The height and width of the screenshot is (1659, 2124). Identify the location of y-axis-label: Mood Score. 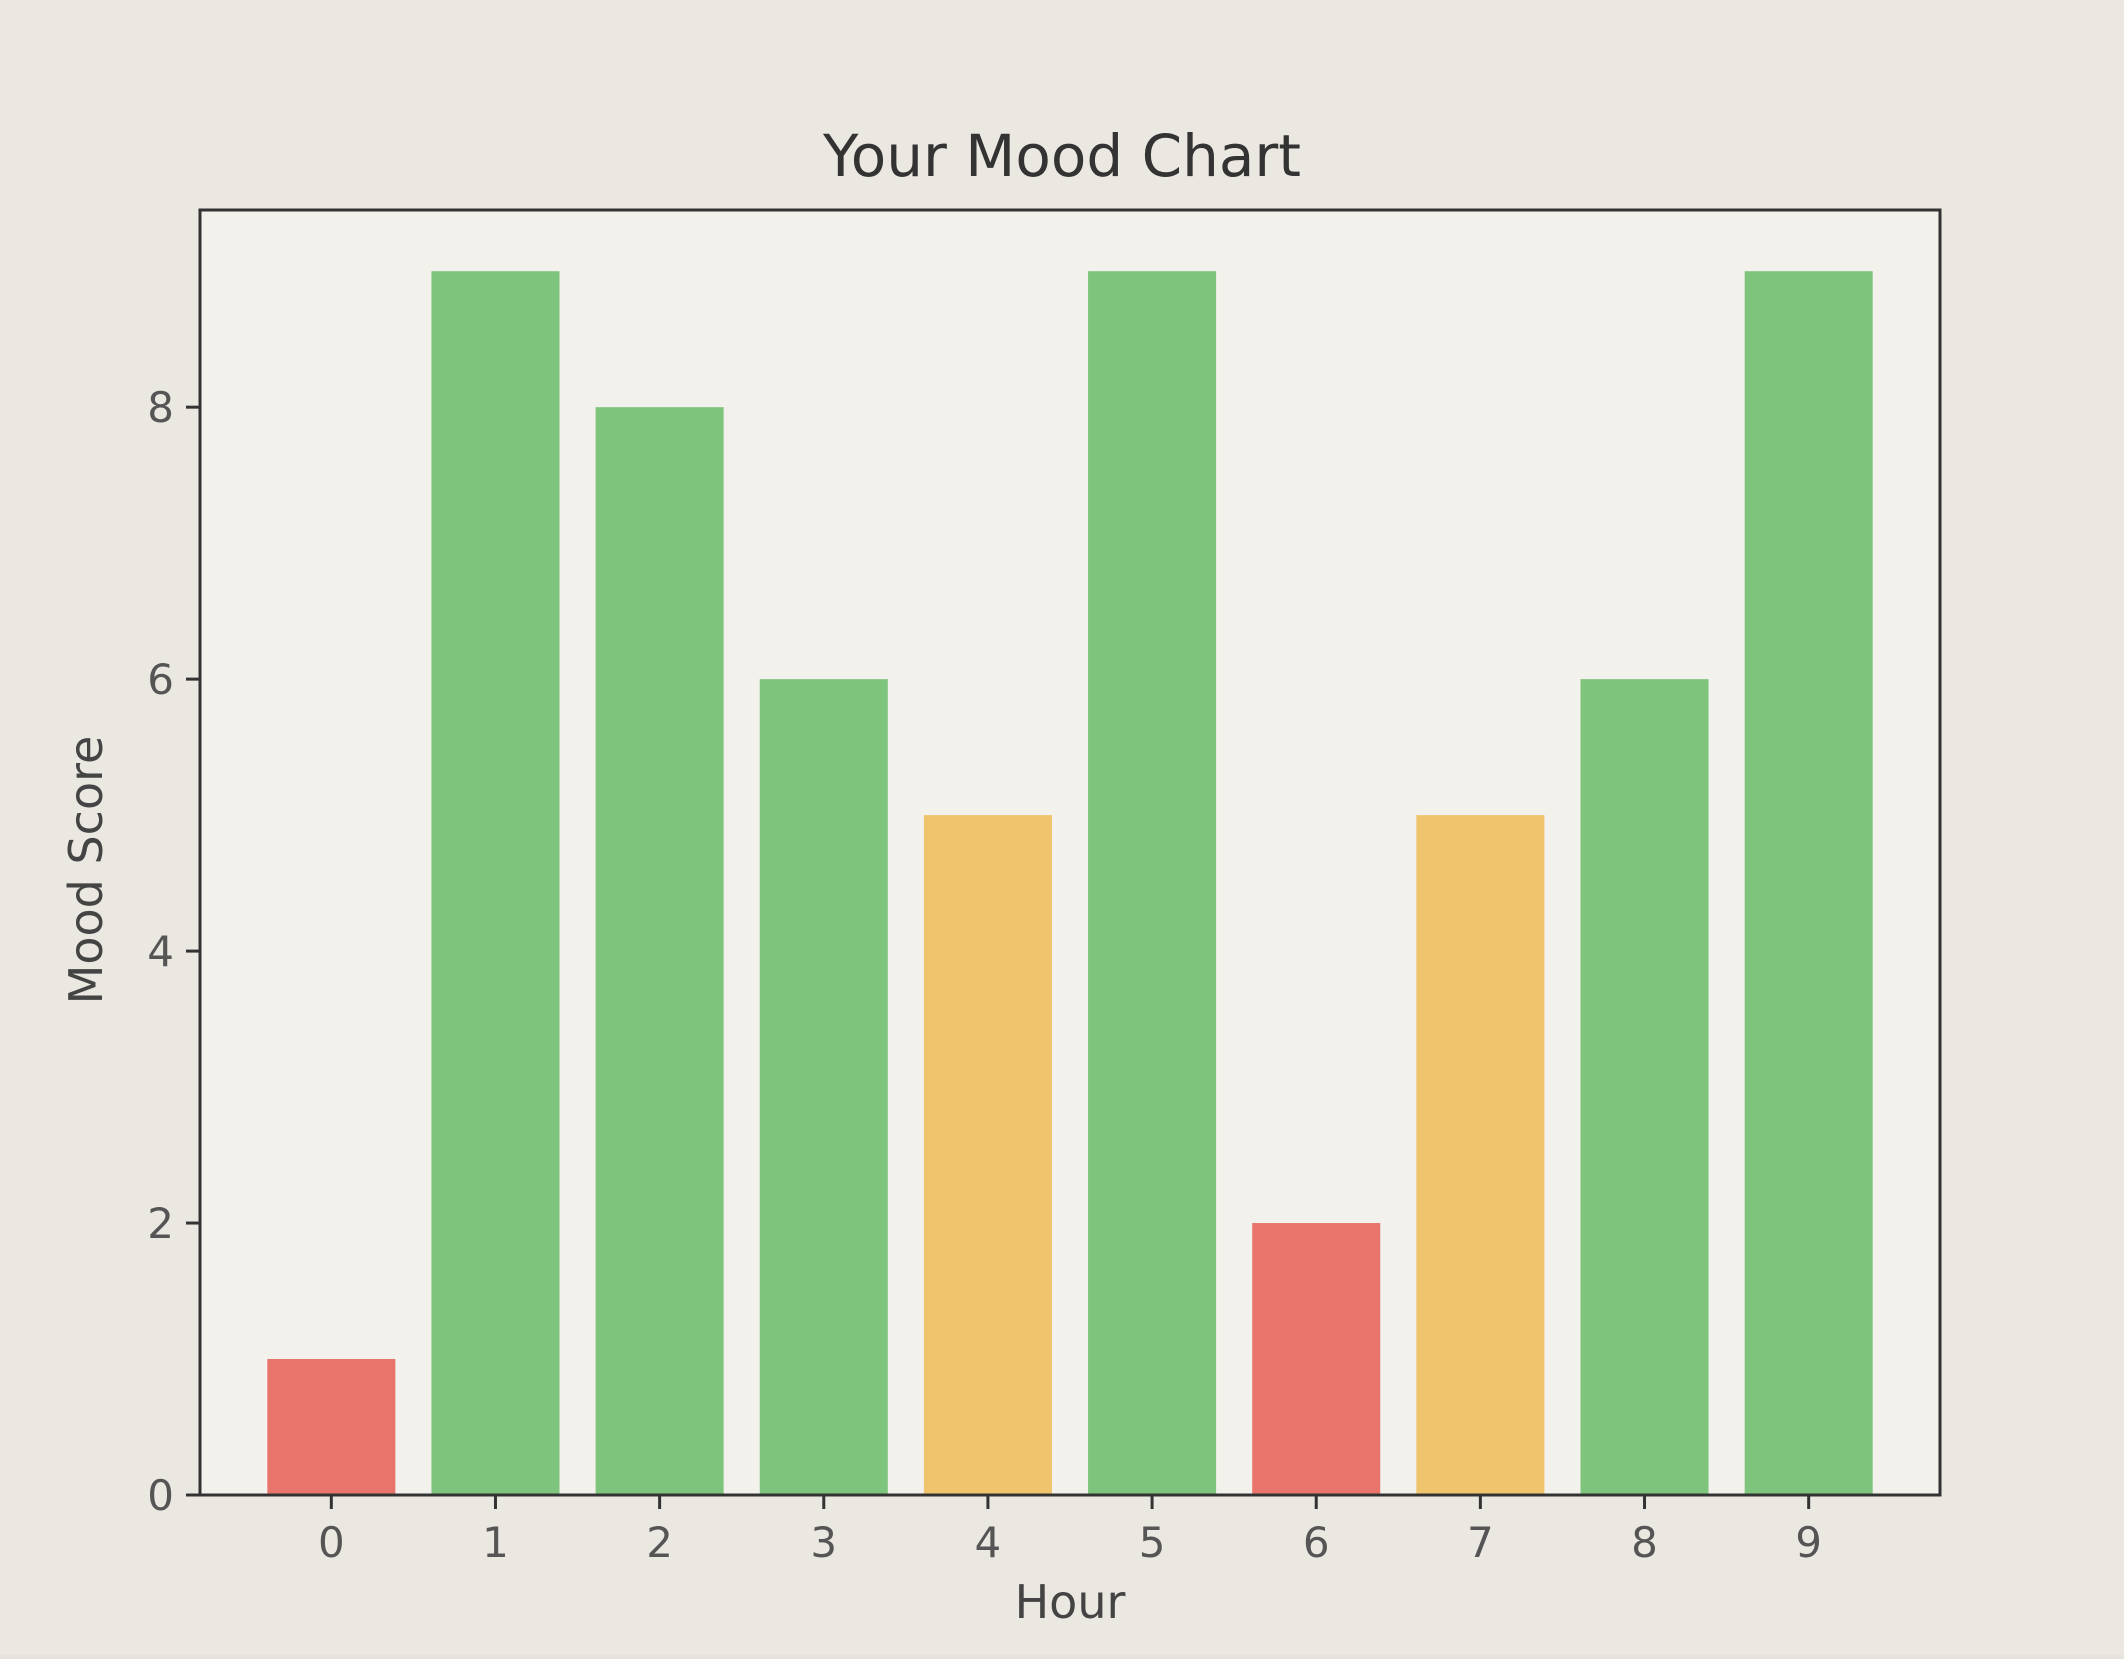
(86, 870).